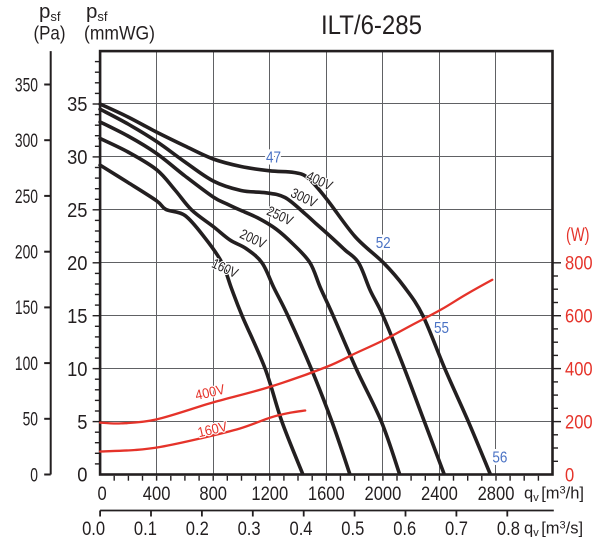 The width and height of the screenshot is (601, 555). I want to click on svg-text: 50, so click(31, 420).